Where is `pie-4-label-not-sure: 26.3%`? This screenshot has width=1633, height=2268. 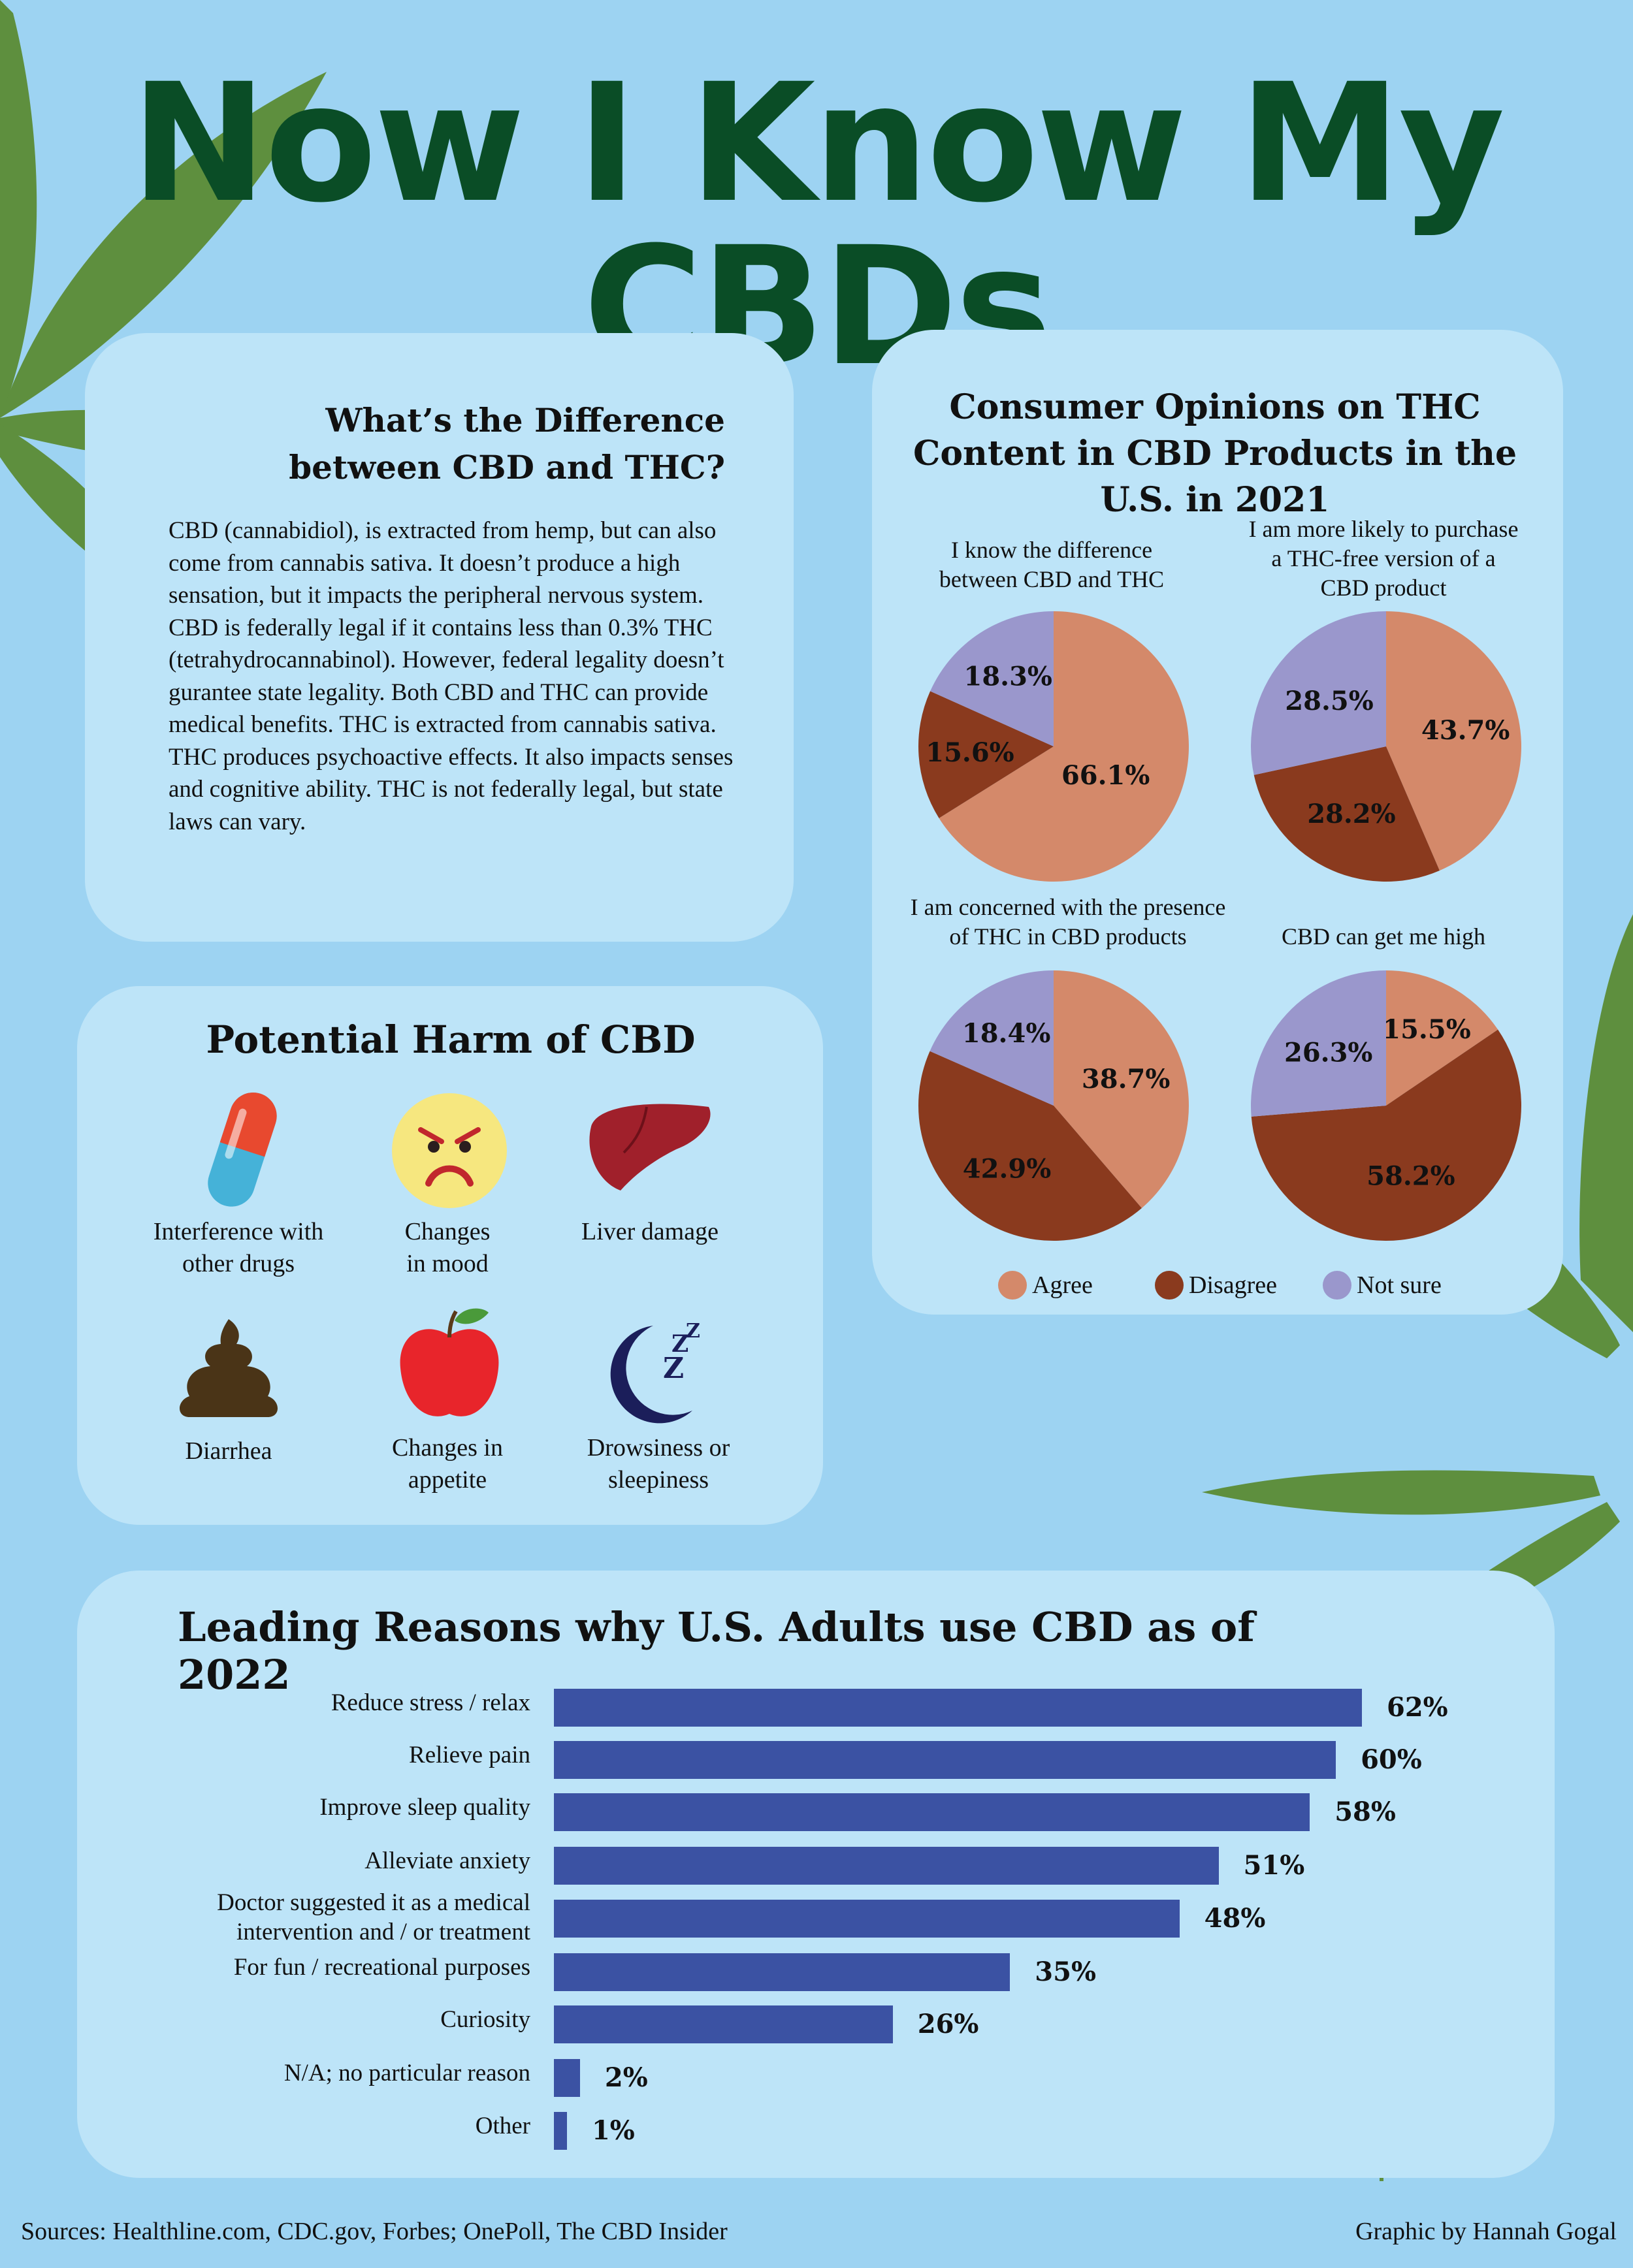
pie-4-label-not-sure: 26.3% is located at coordinates (1328, 1053).